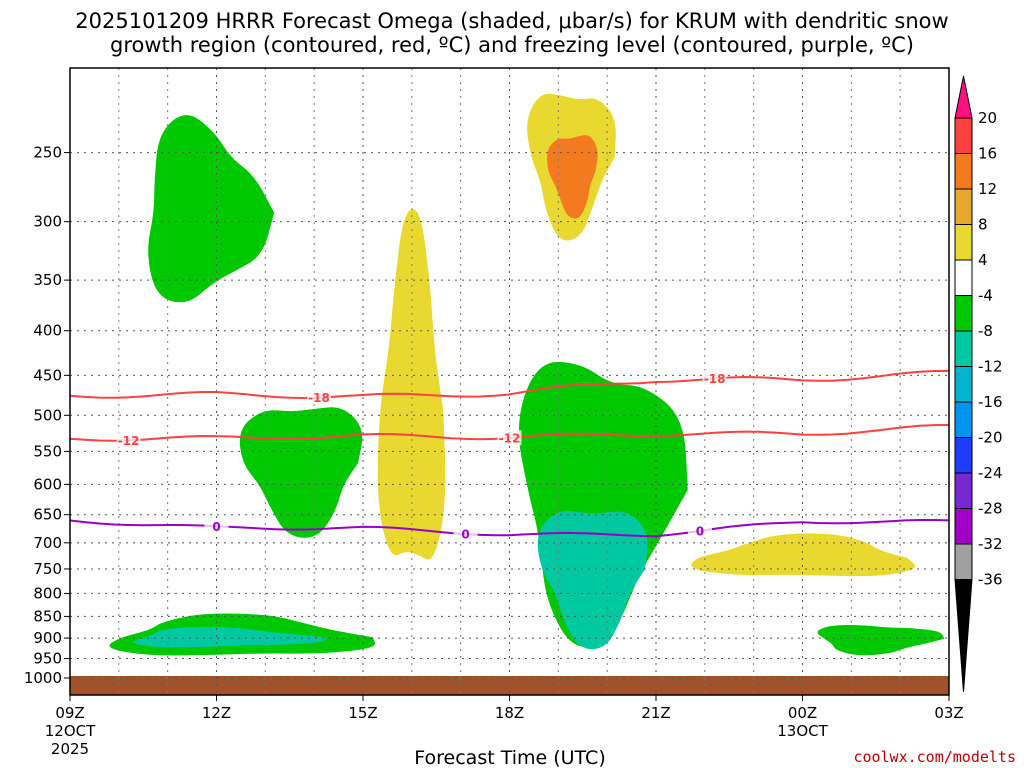 The image size is (1024, 768). Describe the element at coordinates (990, 473) in the screenshot. I see `colorbar-label: -24` at that location.